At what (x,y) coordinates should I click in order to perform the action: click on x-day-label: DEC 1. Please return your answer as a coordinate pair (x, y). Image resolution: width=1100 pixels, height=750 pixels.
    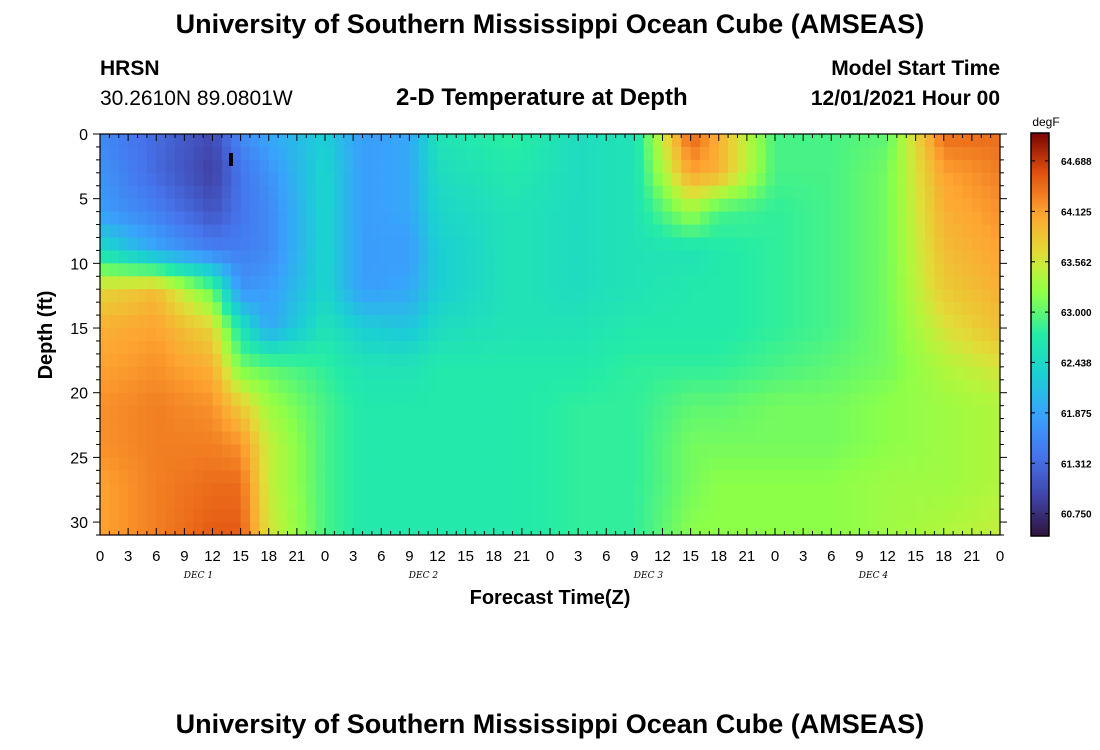
    Looking at the image, I should click on (198, 576).